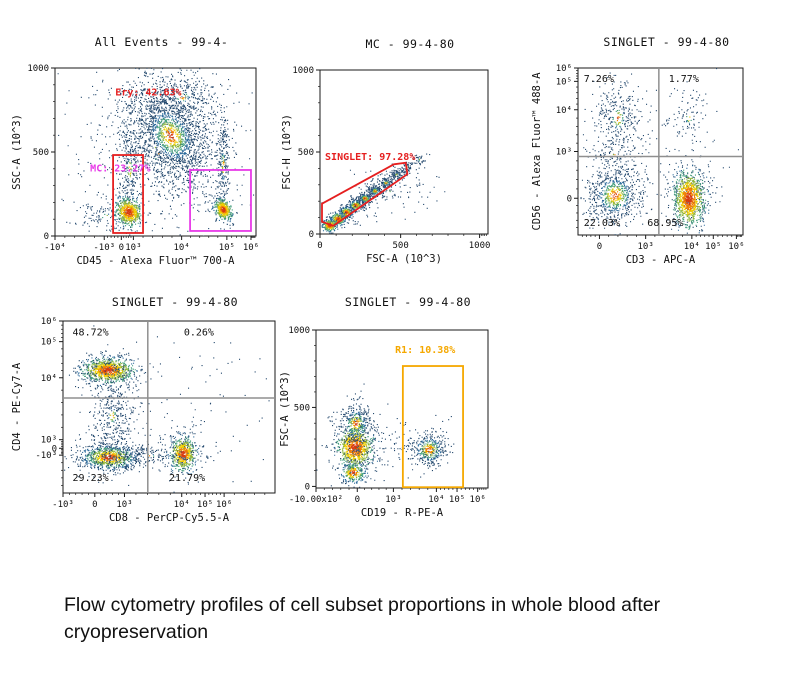 This screenshot has height=690, width=811. What do you see at coordinates (17, 406) in the screenshot?
I see `y-axis-label: CD4 - PE-Cy7-A` at bounding box center [17, 406].